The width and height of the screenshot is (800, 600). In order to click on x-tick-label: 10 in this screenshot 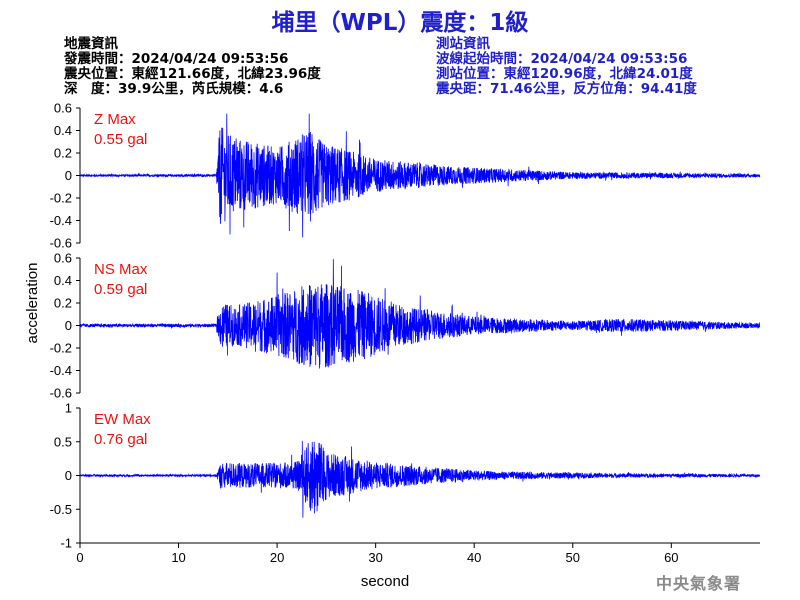, I will do `click(178, 557)`.